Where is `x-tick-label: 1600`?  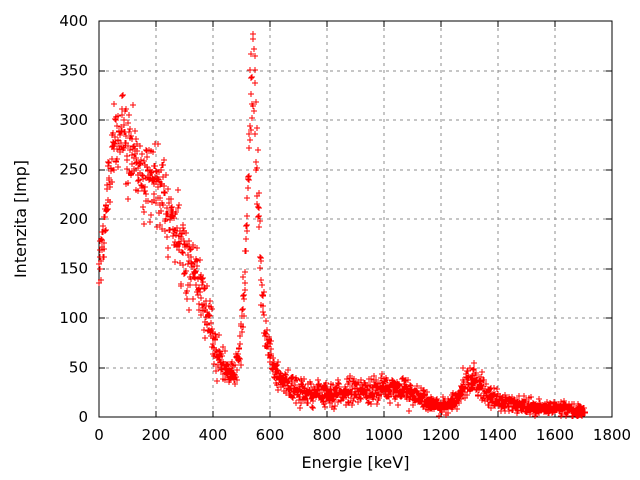 x-tick-label: 1600 is located at coordinates (555, 435).